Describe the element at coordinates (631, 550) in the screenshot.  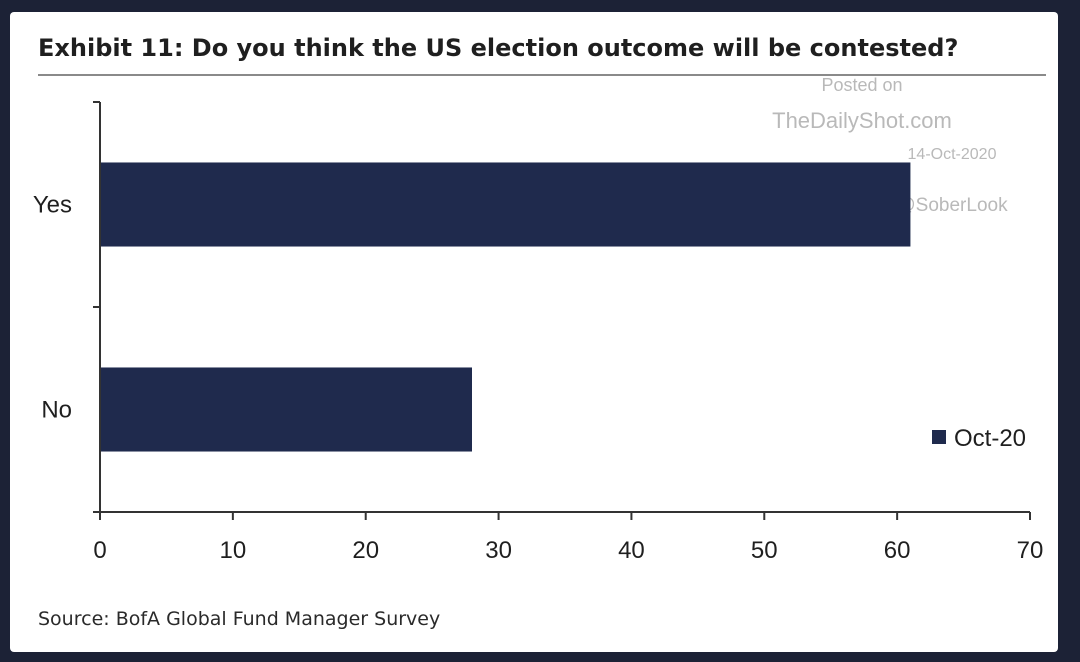
I see `x-tick-label: 40` at that location.